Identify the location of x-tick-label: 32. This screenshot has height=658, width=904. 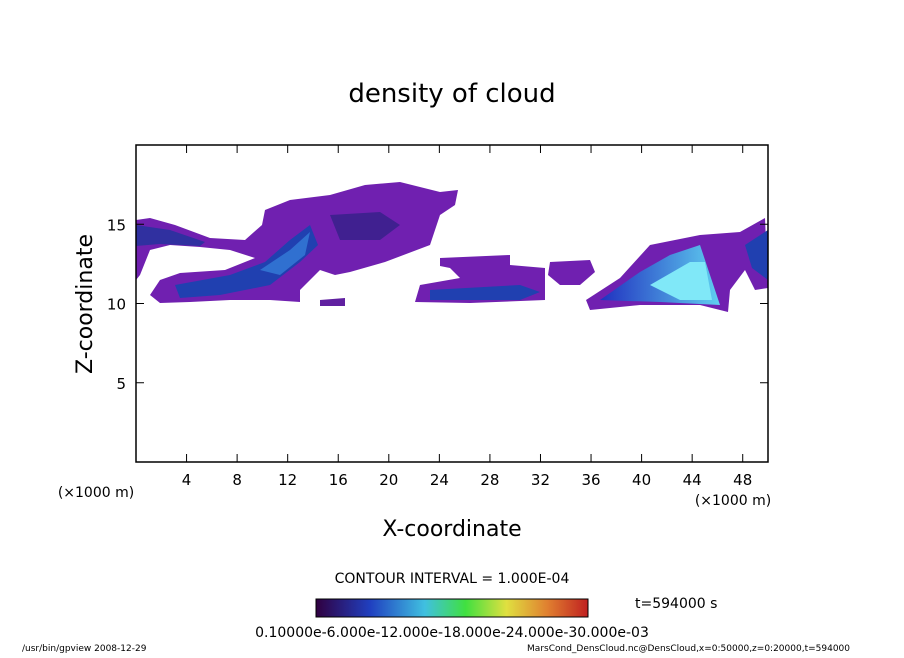
(540, 480).